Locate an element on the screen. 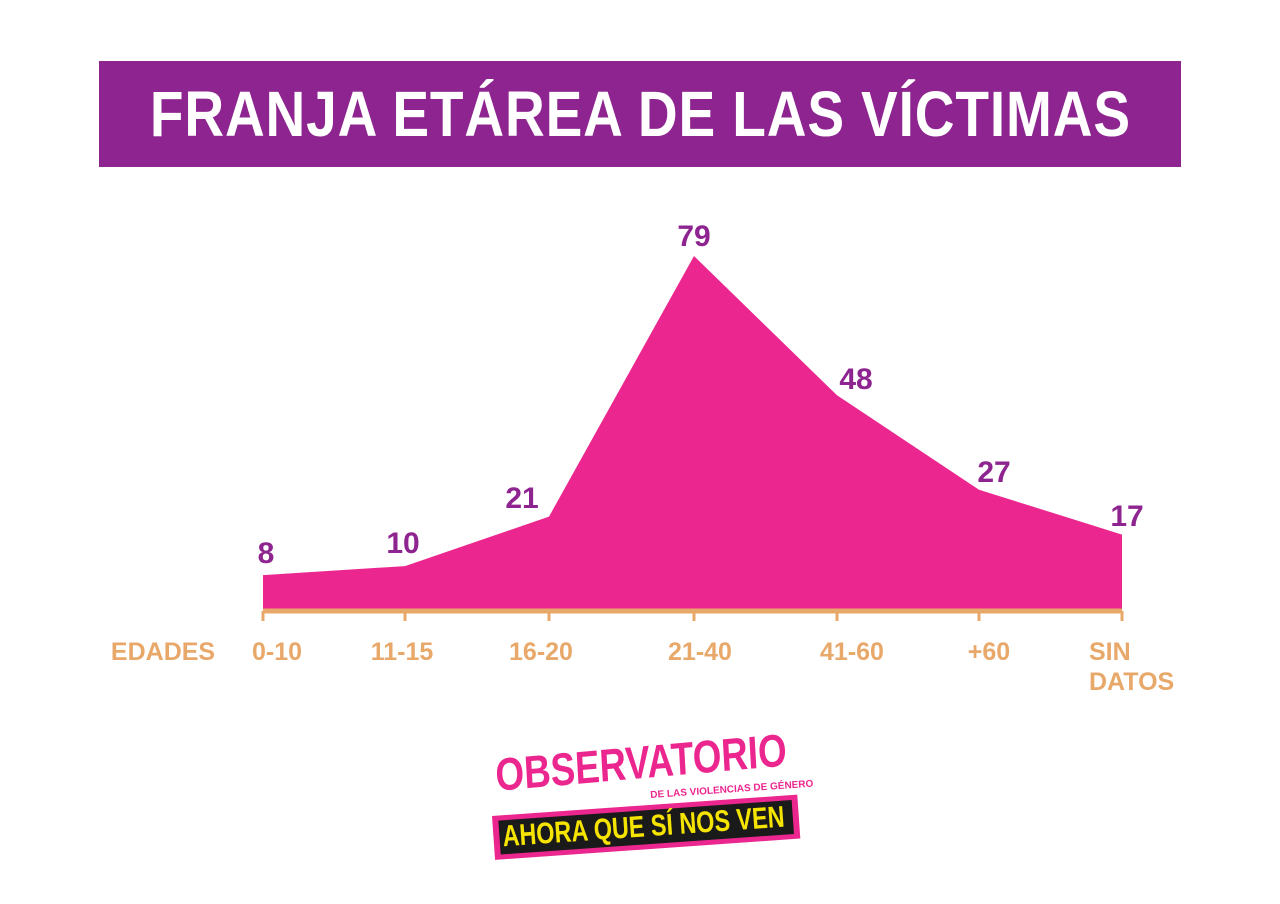  x-tick-label: 16-20 is located at coordinates (541, 652).